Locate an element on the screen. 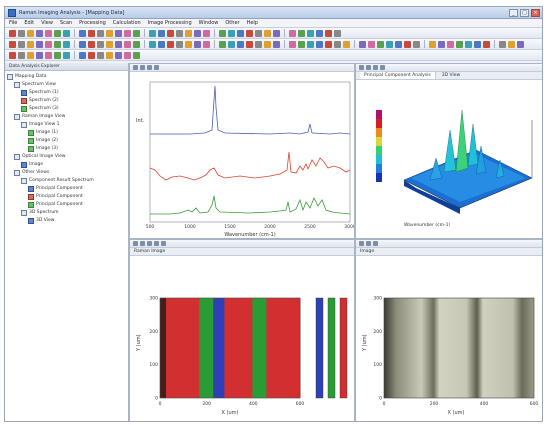 This screenshot has height=425, width=547. menu-item: Edit is located at coordinates (29, 23).